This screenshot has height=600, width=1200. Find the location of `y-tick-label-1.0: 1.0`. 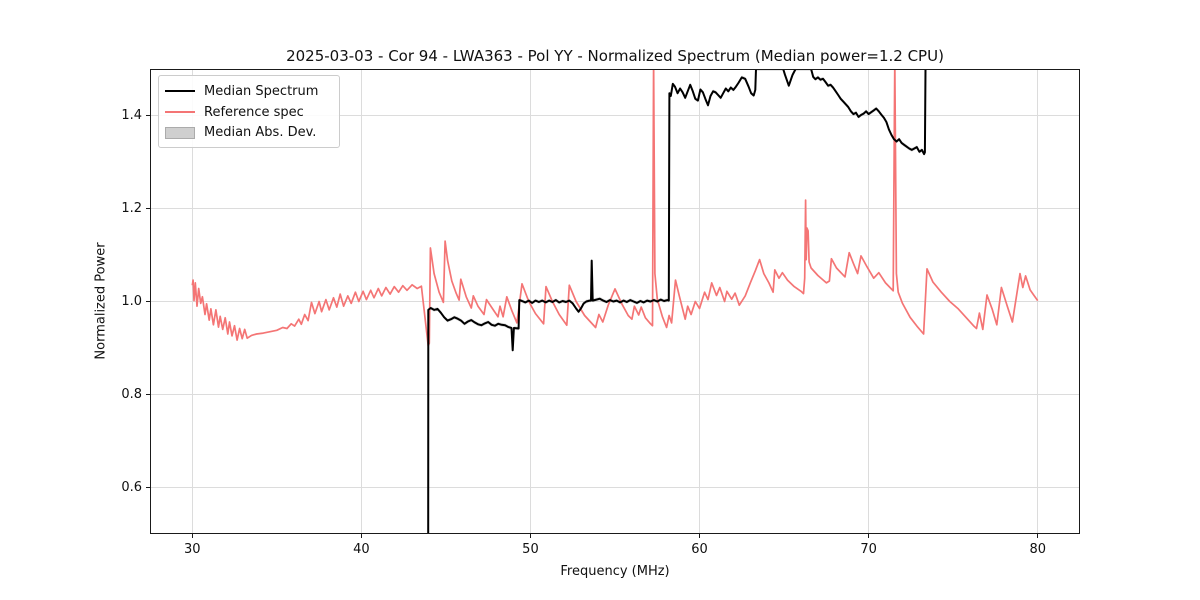

y-tick-label-1.0: 1.0 is located at coordinates (131, 301).